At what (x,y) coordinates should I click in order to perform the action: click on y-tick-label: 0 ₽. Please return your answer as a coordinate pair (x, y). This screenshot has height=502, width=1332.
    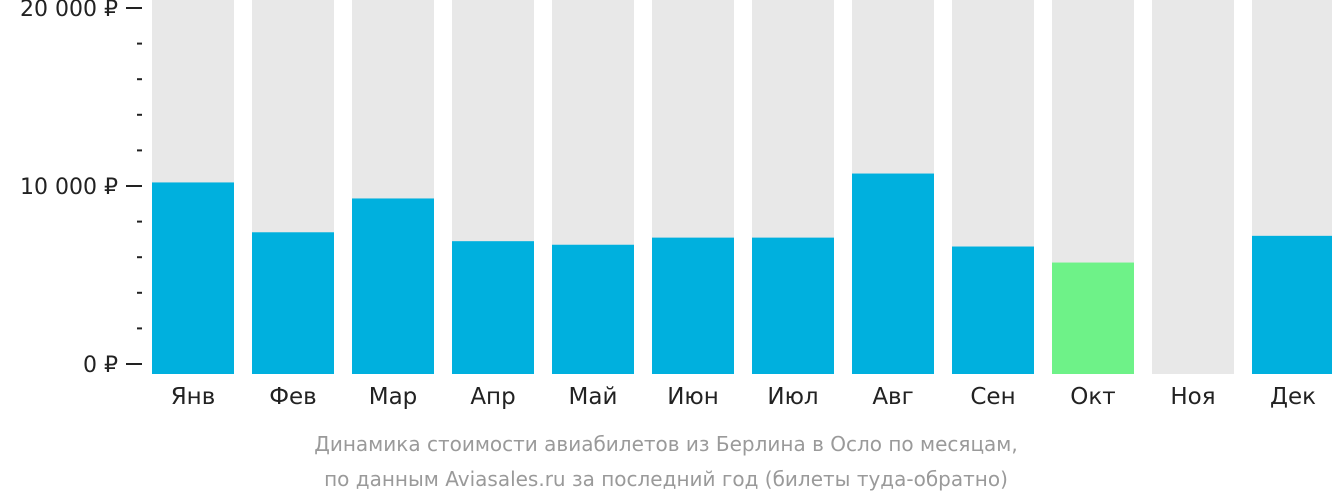
    Looking at the image, I should click on (100, 365).